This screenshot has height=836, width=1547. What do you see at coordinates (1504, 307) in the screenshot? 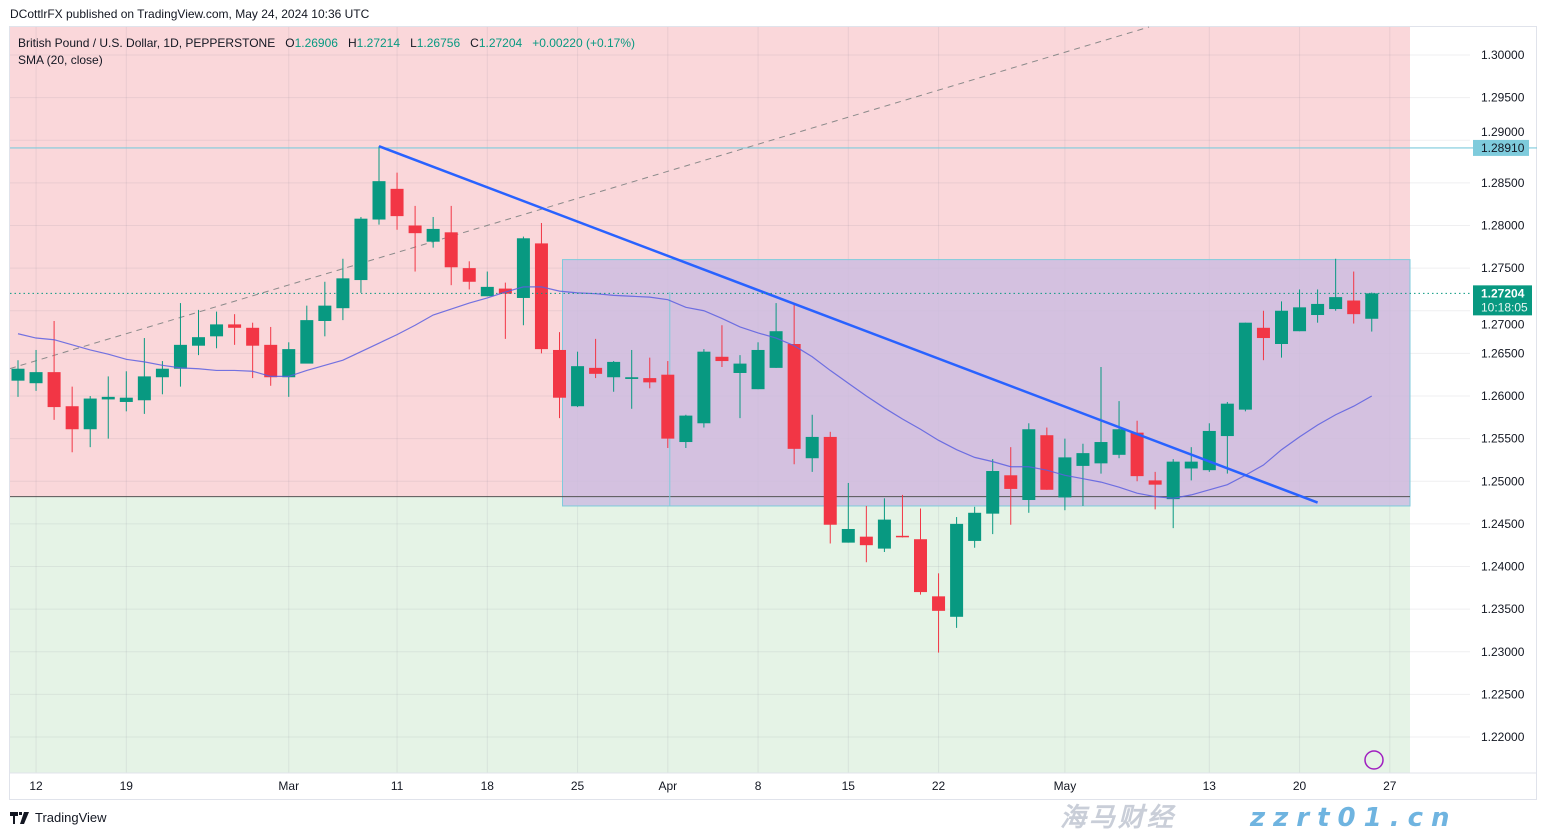
I see `countdown-label: 10:18:05` at bounding box center [1504, 307].